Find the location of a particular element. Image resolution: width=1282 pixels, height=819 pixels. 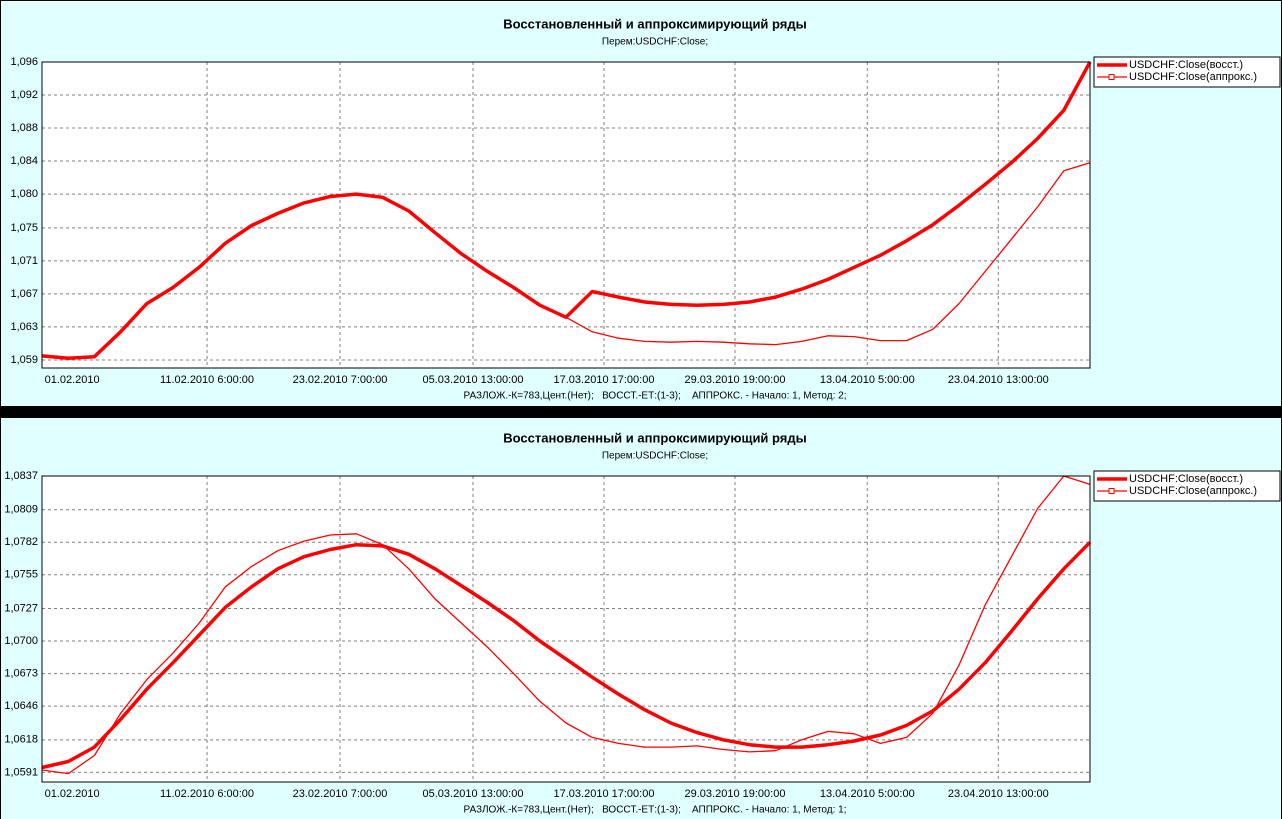

y-tick-label: 1,0809 is located at coordinates (21, 510).